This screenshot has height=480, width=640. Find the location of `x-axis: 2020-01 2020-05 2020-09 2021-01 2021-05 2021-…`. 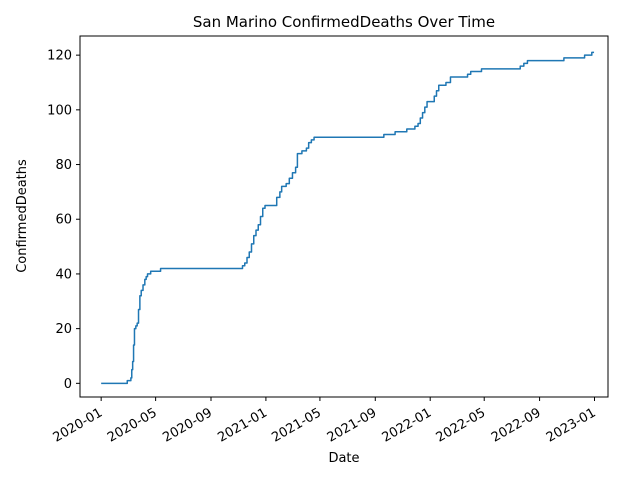

x-axis: 2020-01 2020-05 2020-09 2021-01 2021-05 2021-… is located at coordinates (325, 421).